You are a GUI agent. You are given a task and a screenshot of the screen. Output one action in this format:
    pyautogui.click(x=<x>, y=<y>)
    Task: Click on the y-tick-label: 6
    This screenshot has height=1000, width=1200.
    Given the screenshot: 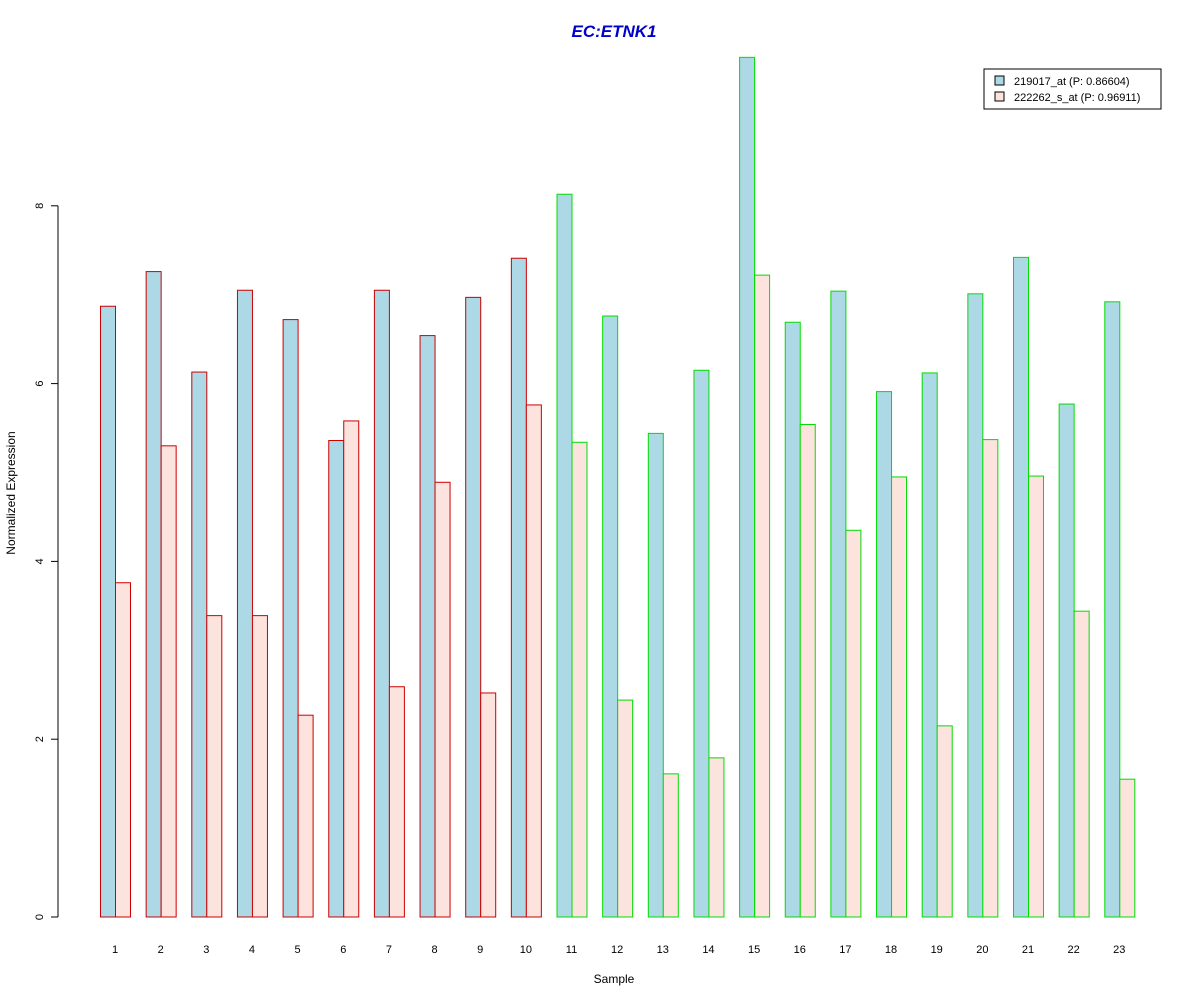 What is the action you would take?
    pyautogui.click(x=40, y=384)
    